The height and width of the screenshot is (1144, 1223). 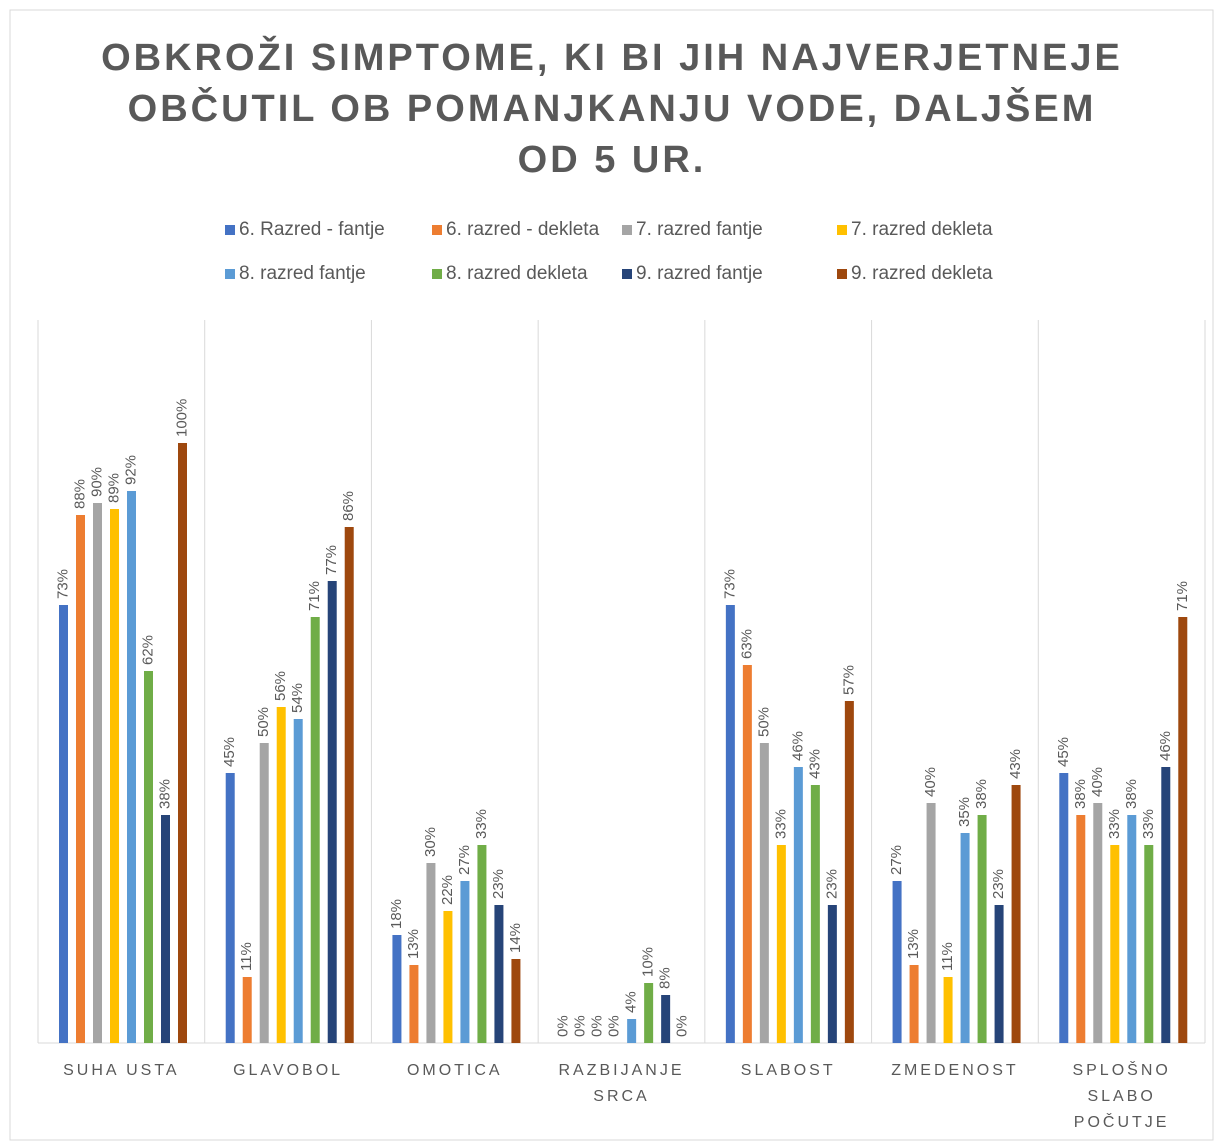 What do you see at coordinates (288, 1070) in the screenshot?
I see `x-tick-label: GLAVOBOL` at bounding box center [288, 1070].